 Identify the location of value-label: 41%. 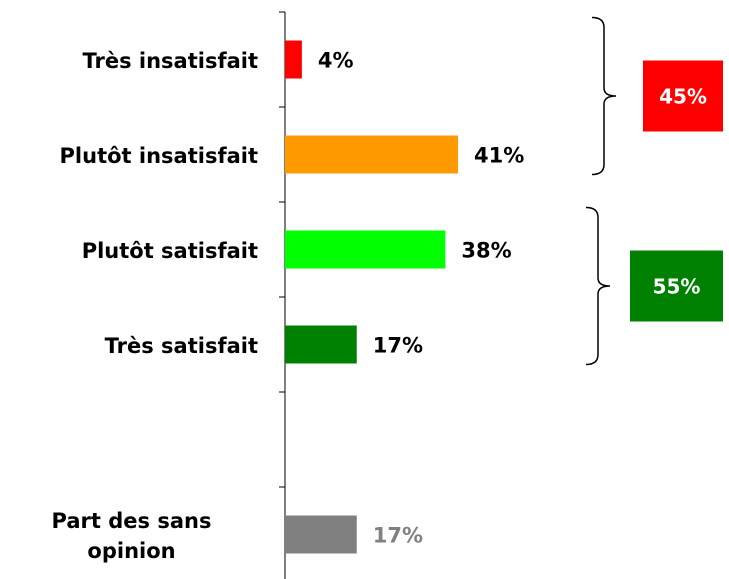
(499, 156).